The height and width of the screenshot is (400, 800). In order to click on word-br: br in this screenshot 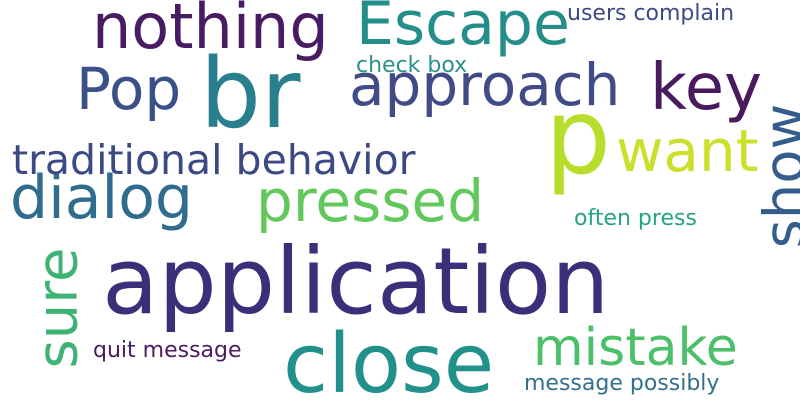, I will do `click(250, 94)`.